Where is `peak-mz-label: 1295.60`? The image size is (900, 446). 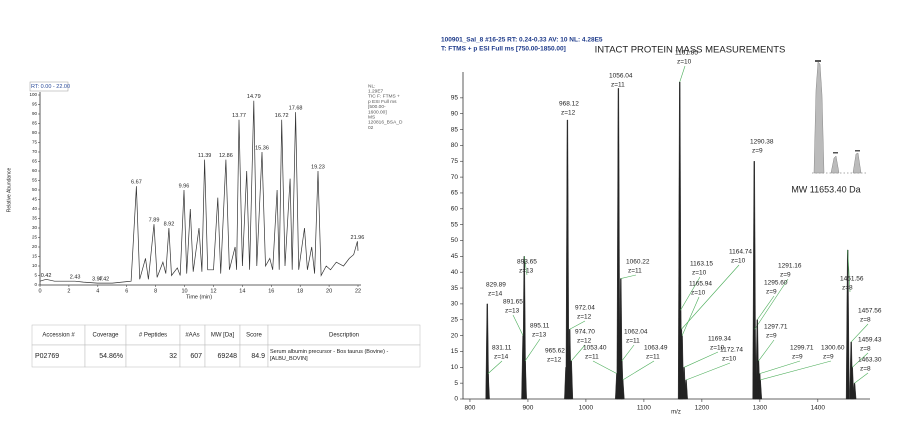 peak-mz-label: 1295.60 is located at coordinates (776, 283).